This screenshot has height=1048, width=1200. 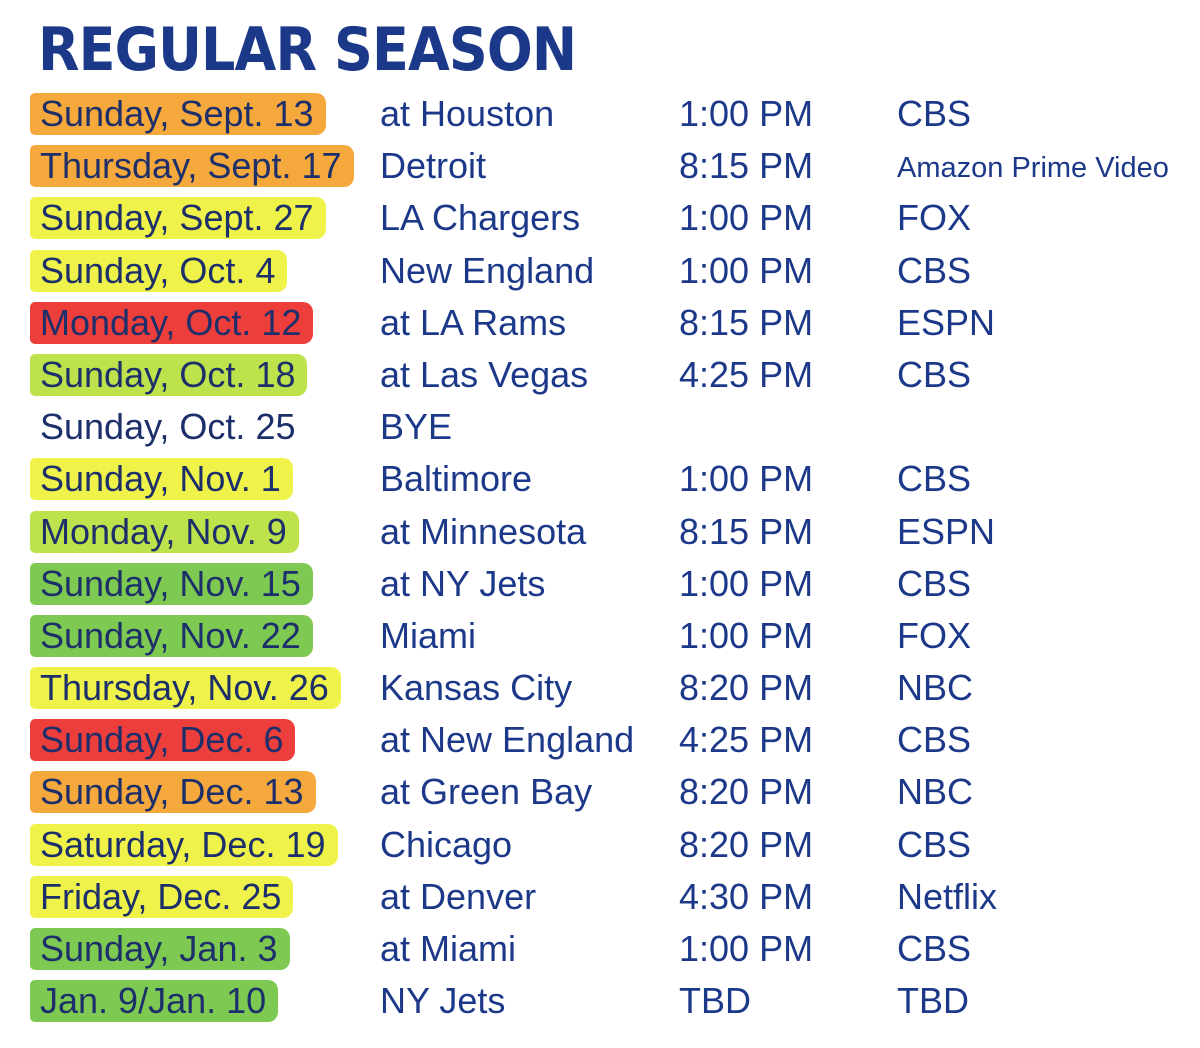 I want to click on game-date: Saturday, Dec. 19, so click(x=183, y=844).